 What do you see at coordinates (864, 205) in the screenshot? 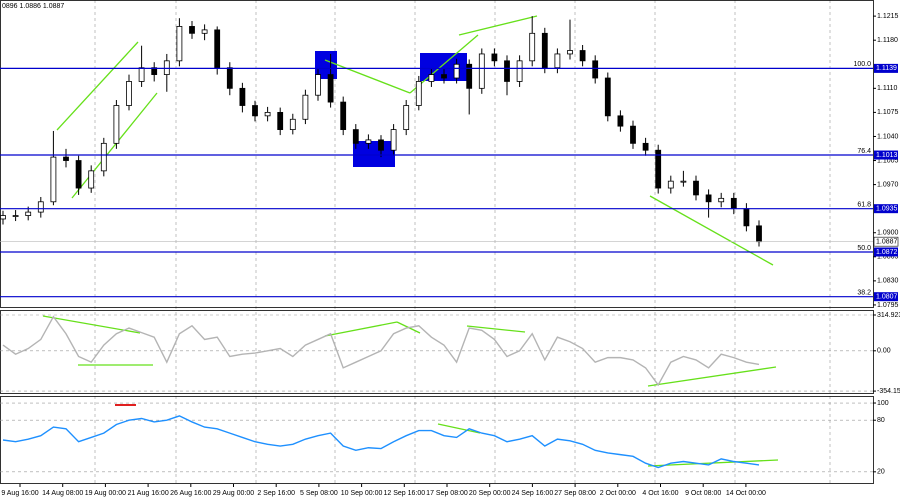
I see `level-ratio: 61.8` at bounding box center [864, 205].